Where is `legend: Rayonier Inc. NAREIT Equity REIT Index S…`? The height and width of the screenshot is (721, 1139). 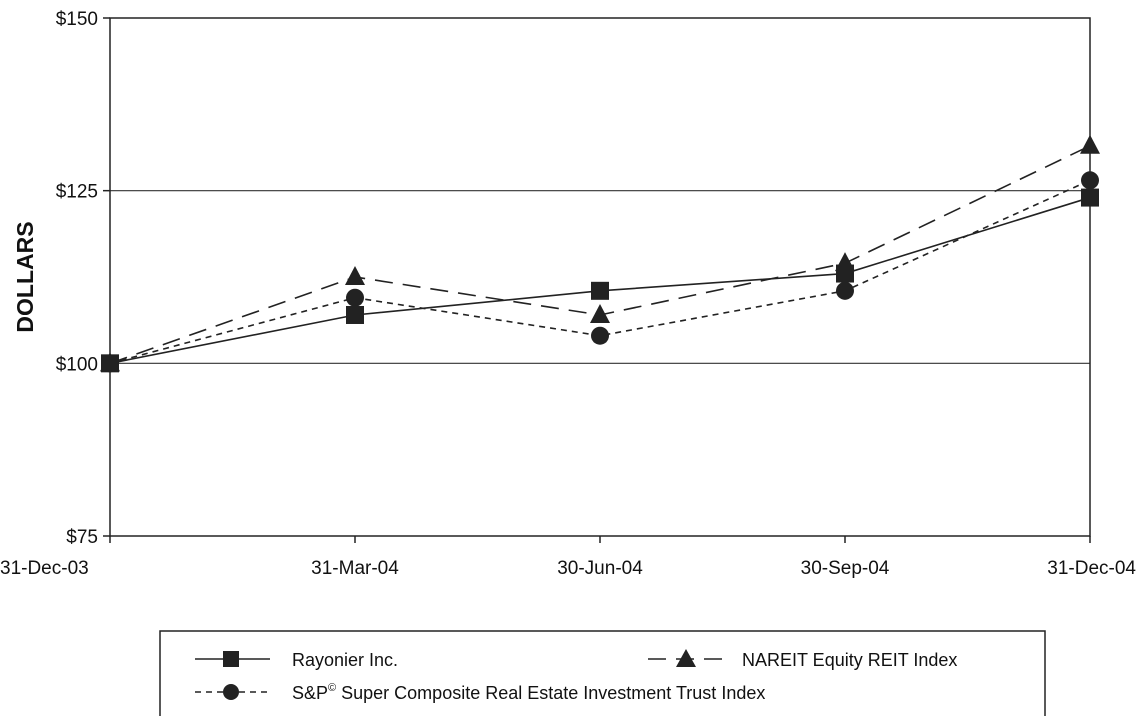 legend: Rayonier Inc. NAREIT Equity REIT Index S… is located at coordinates (602, 675).